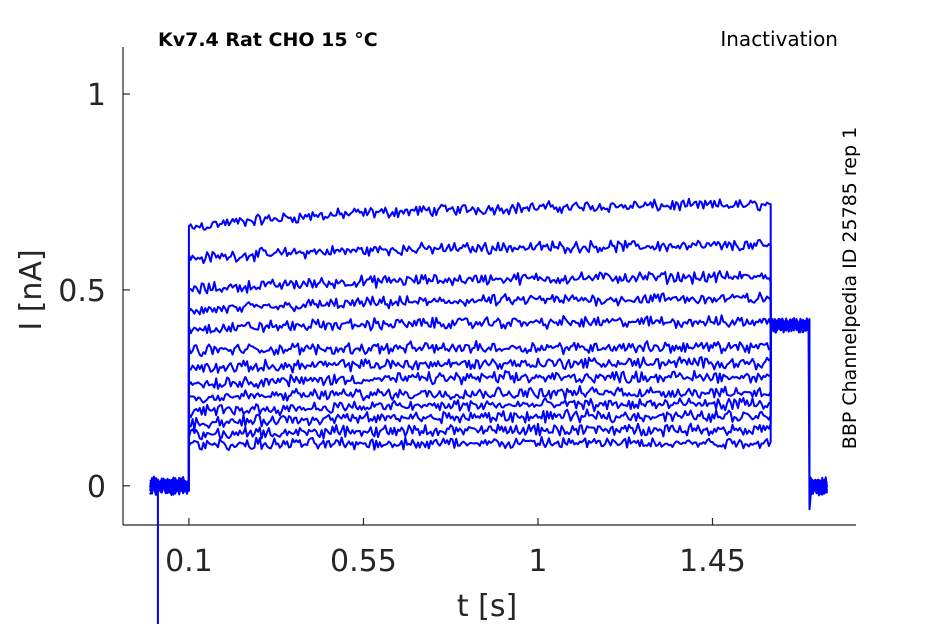  Describe the element at coordinates (487, 606) in the screenshot. I see `x-axis-title: t [s]` at that location.